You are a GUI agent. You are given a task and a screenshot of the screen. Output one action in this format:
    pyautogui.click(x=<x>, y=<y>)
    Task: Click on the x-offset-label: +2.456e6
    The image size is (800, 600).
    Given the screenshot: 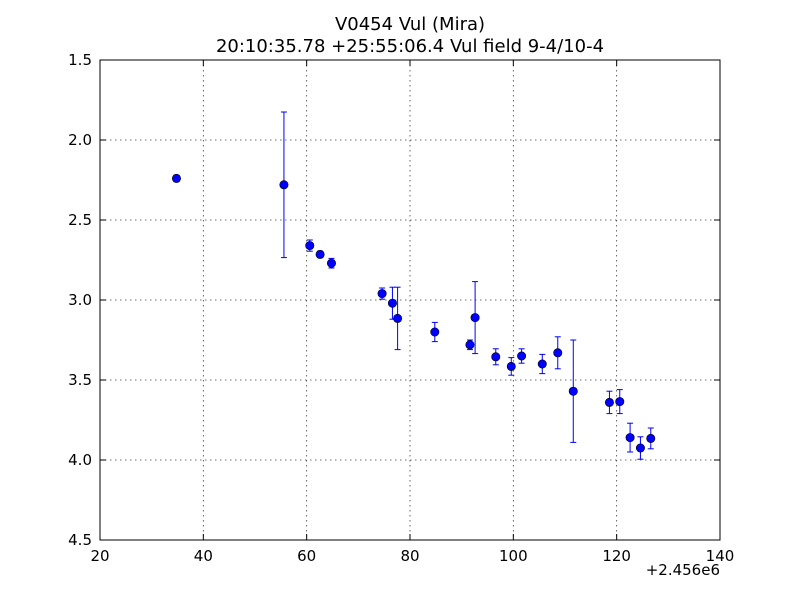 What is the action you would take?
    pyautogui.click(x=683, y=570)
    